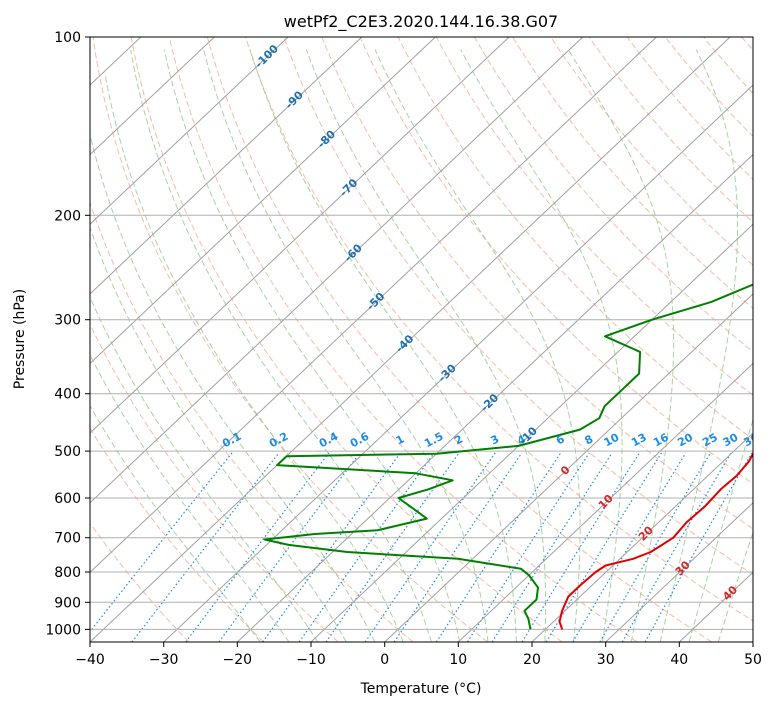 This screenshot has height=708, width=775. Describe the element at coordinates (231, 440) in the screenshot. I see `mixing-ratio-label: 0.1` at that location.